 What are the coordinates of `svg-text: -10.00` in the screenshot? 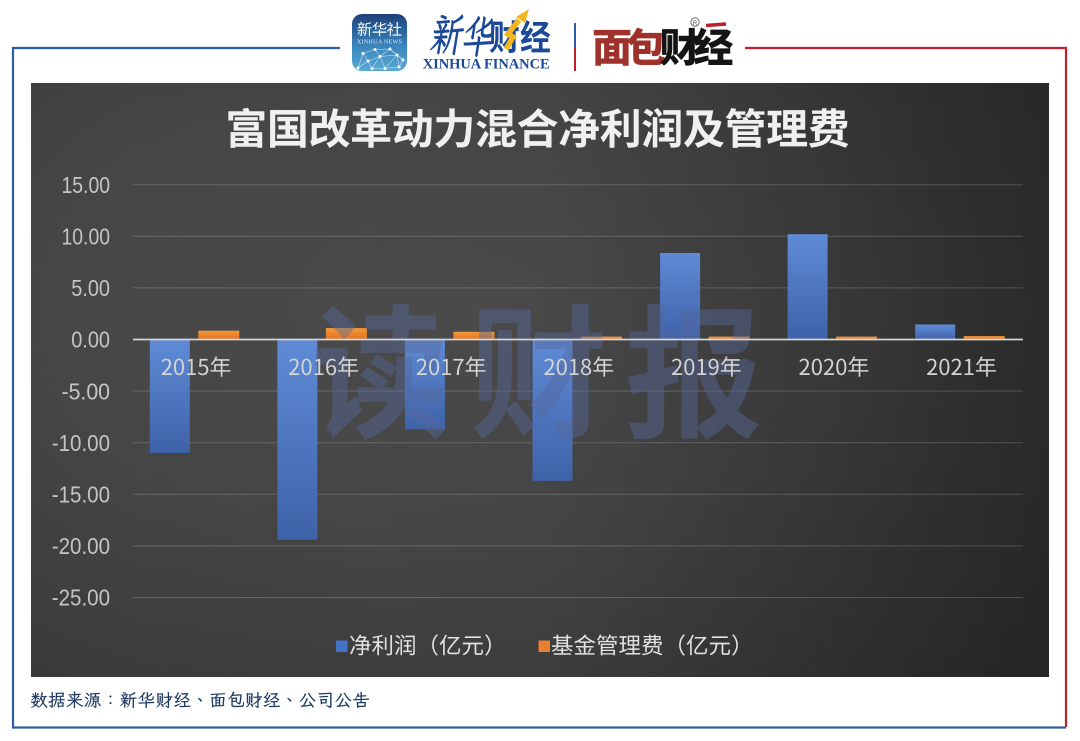 It's located at (81, 443).